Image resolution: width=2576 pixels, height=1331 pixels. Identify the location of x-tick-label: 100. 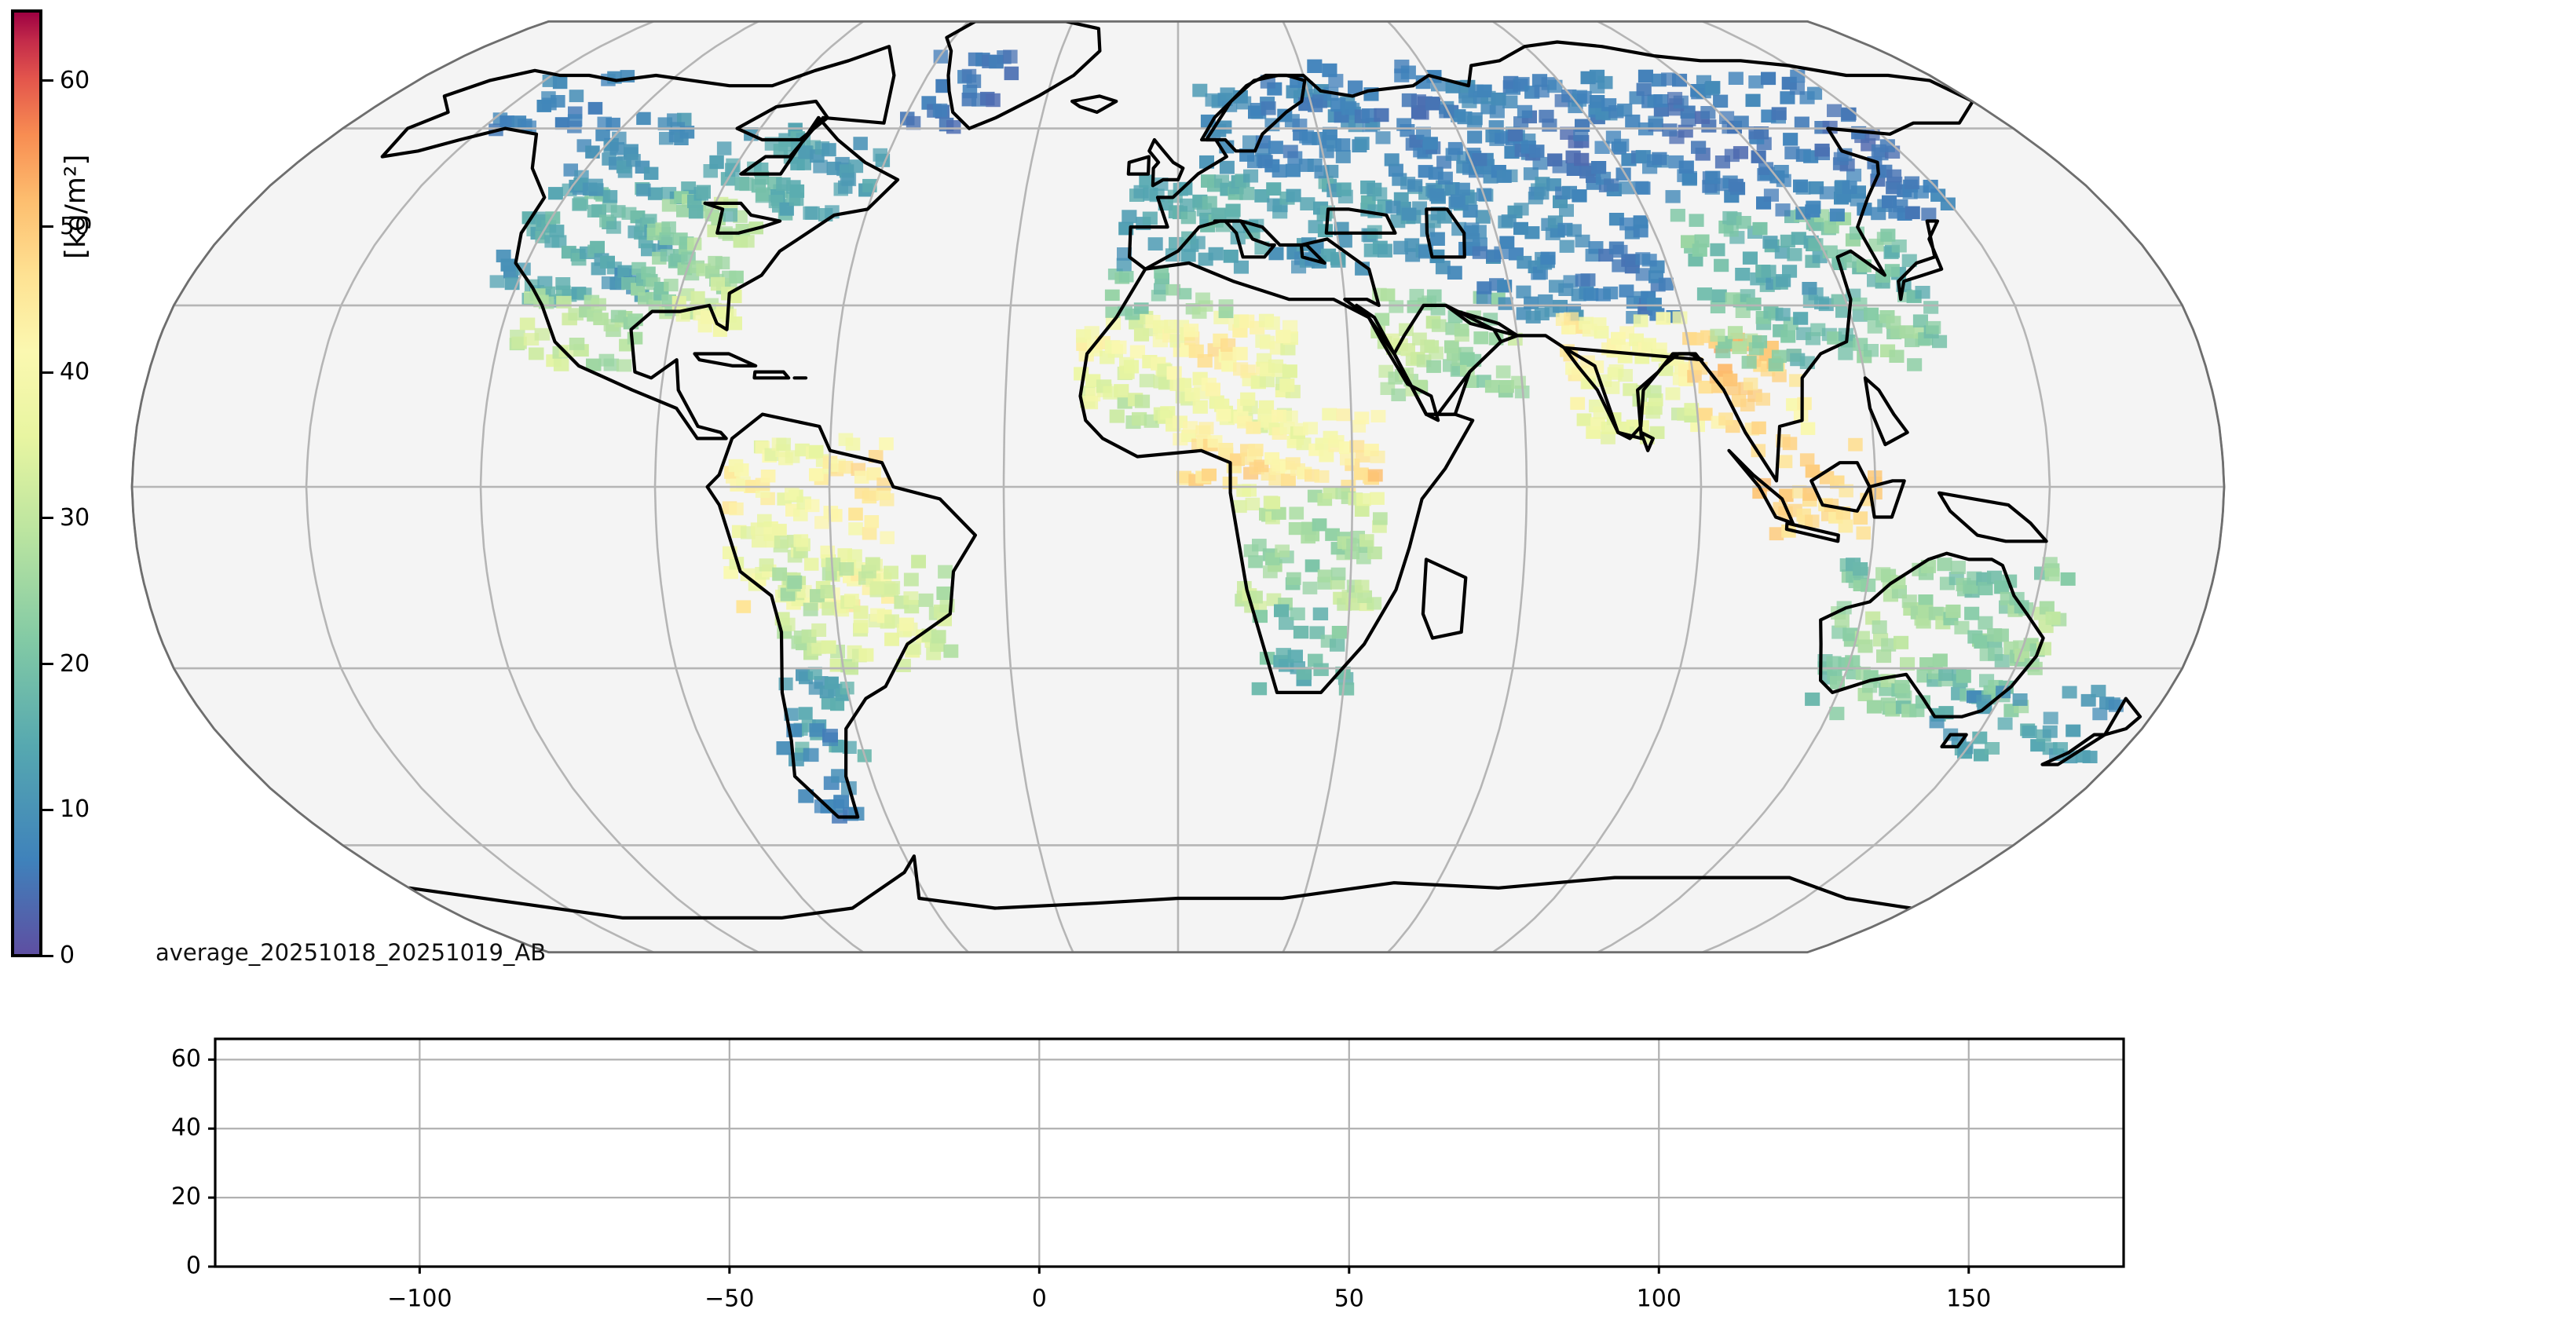
(1659, 1299).